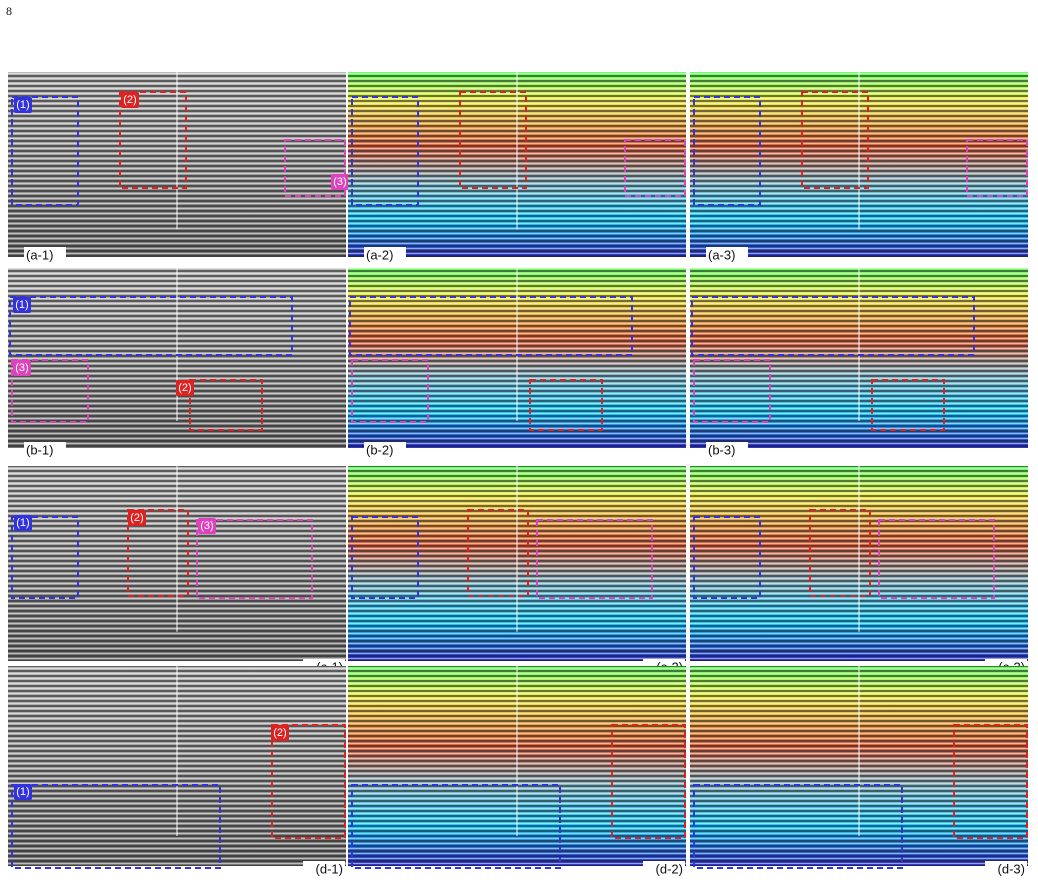 The width and height of the screenshot is (1038, 888). What do you see at coordinates (721, 449) in the screenshot?
I see `panel-label: (b-3)` at bounding box center [721, 449].